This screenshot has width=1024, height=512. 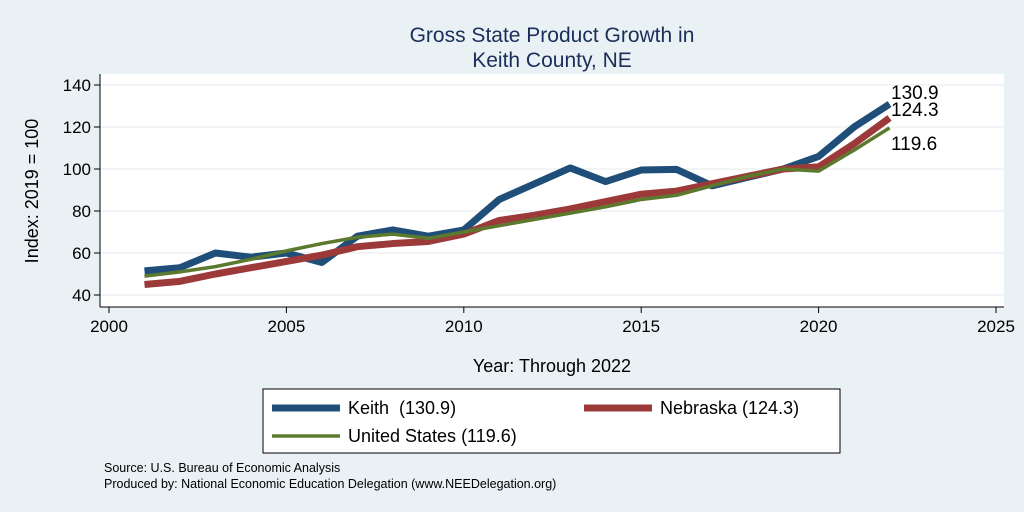 What do you see at coordinates (81, 295) in the screenshot?
I see `y-tick-label: 40` at bounding box center [81, 295].